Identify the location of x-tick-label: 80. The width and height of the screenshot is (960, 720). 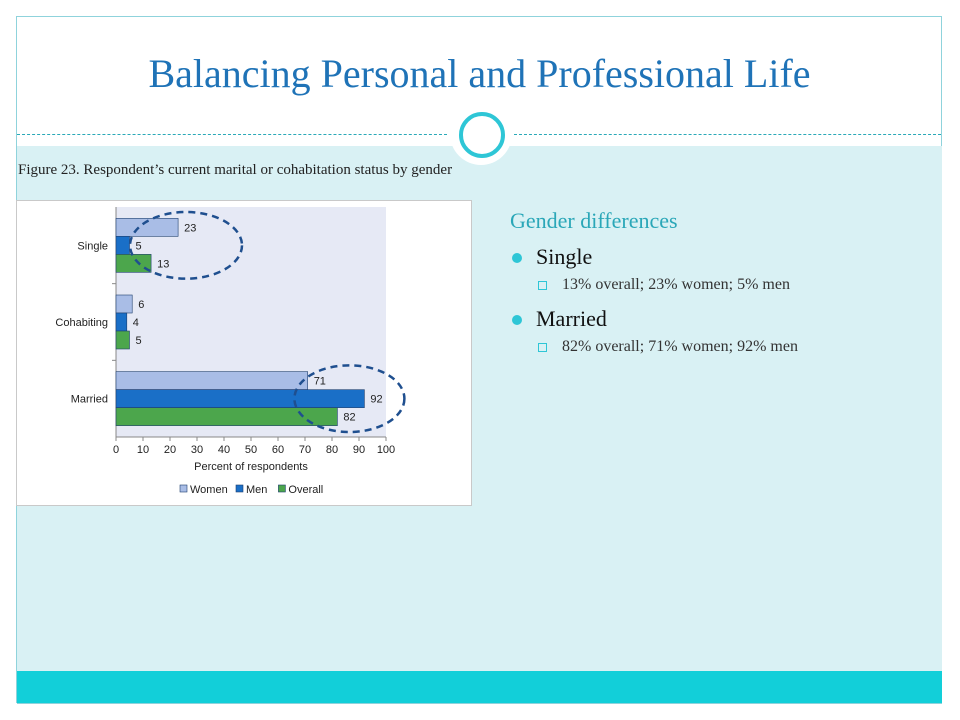
(332, 450).